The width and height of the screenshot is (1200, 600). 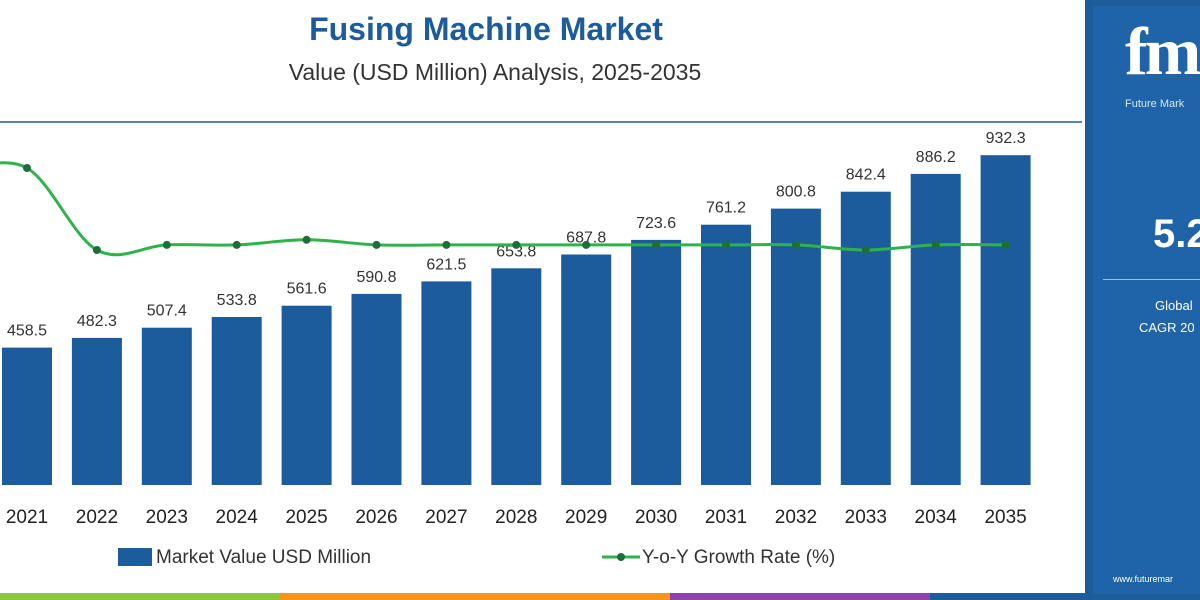 What do you see at coordinates (586, 238) in the screenshot?
I see `bar-value-label: 687.8` at bounding box center [586, 238].